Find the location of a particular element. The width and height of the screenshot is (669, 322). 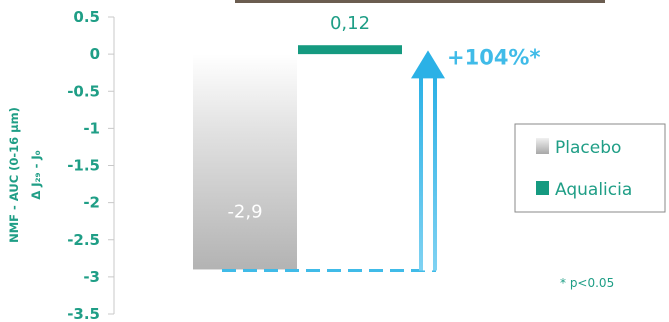

legend-label-placebo: Placebo is located at coordinates (588, 148).